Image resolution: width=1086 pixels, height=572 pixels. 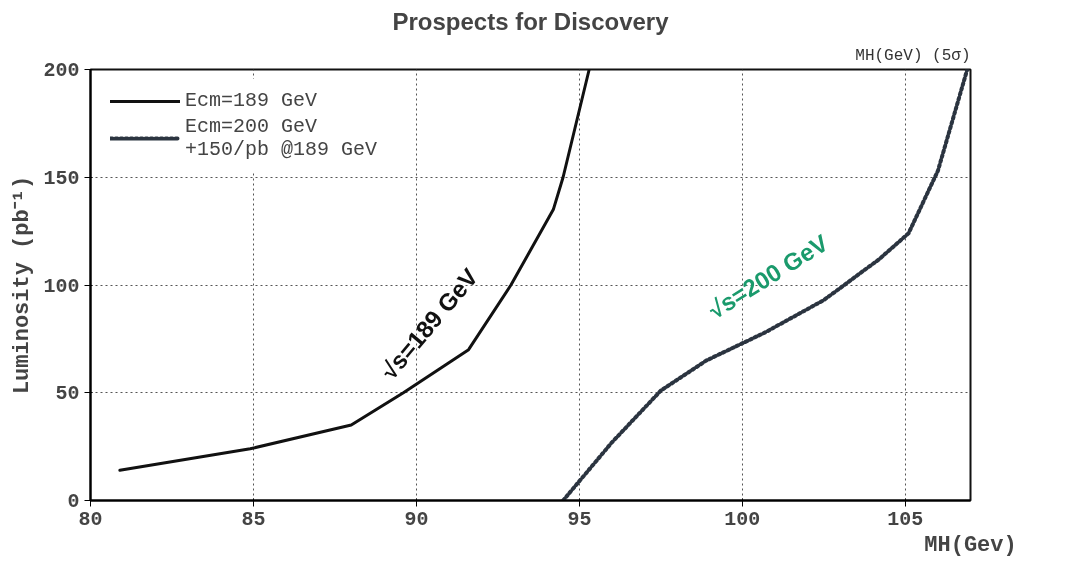 What do you see at coordinates (90, 519) in the screenshot?
I see `x-tick-label: 80` at bounding box center [90, 519].